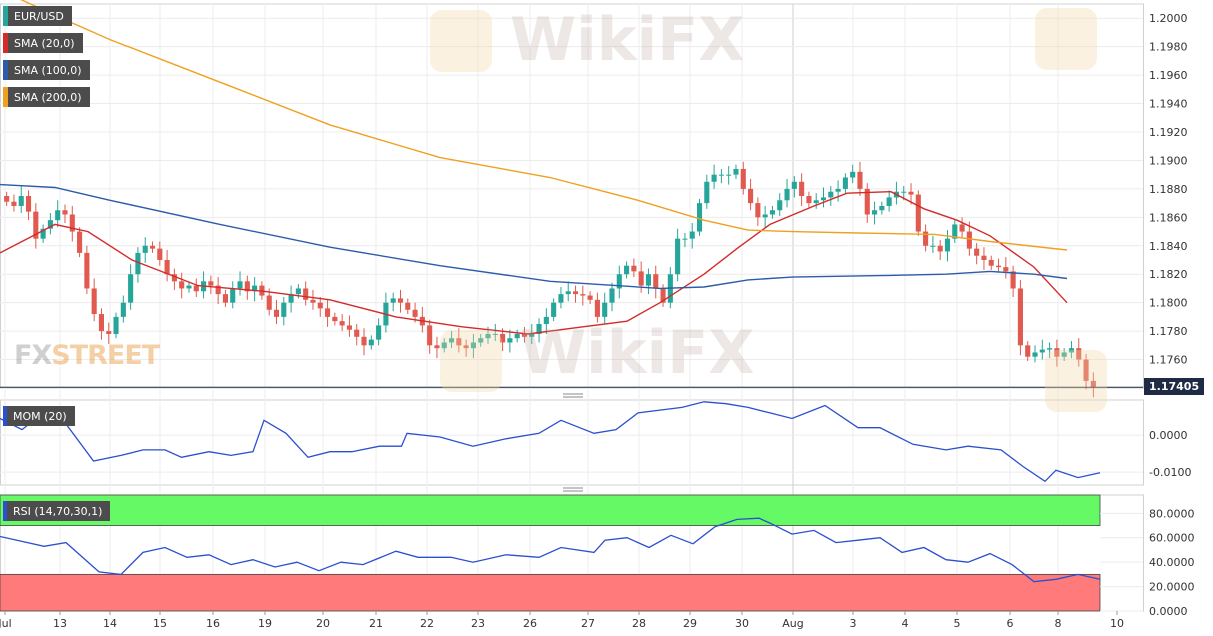 This screenshot has width=1213, height=636. I want to click on rsi-tick-label: 60.0000, so click(1172, 538).